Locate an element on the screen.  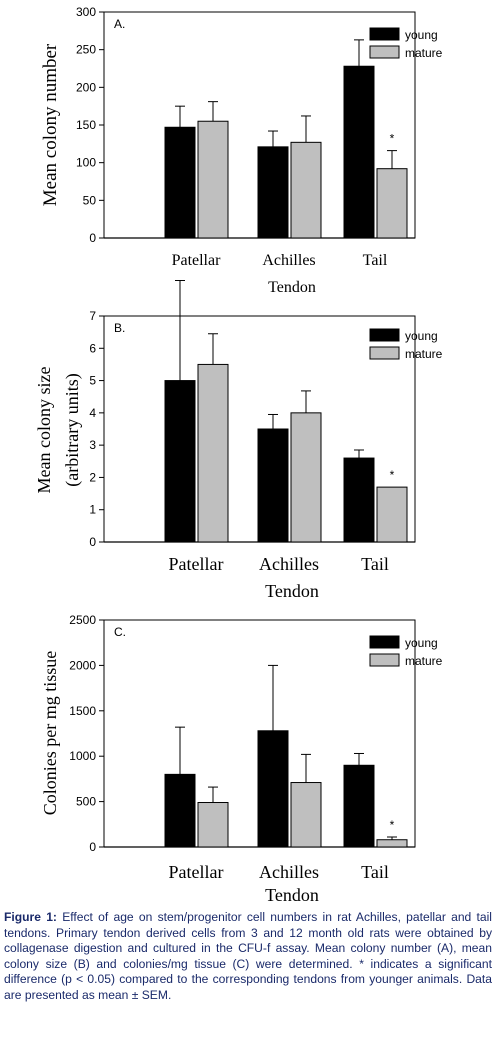
y-tick-label: 250 is located at coordinates (86, 50).